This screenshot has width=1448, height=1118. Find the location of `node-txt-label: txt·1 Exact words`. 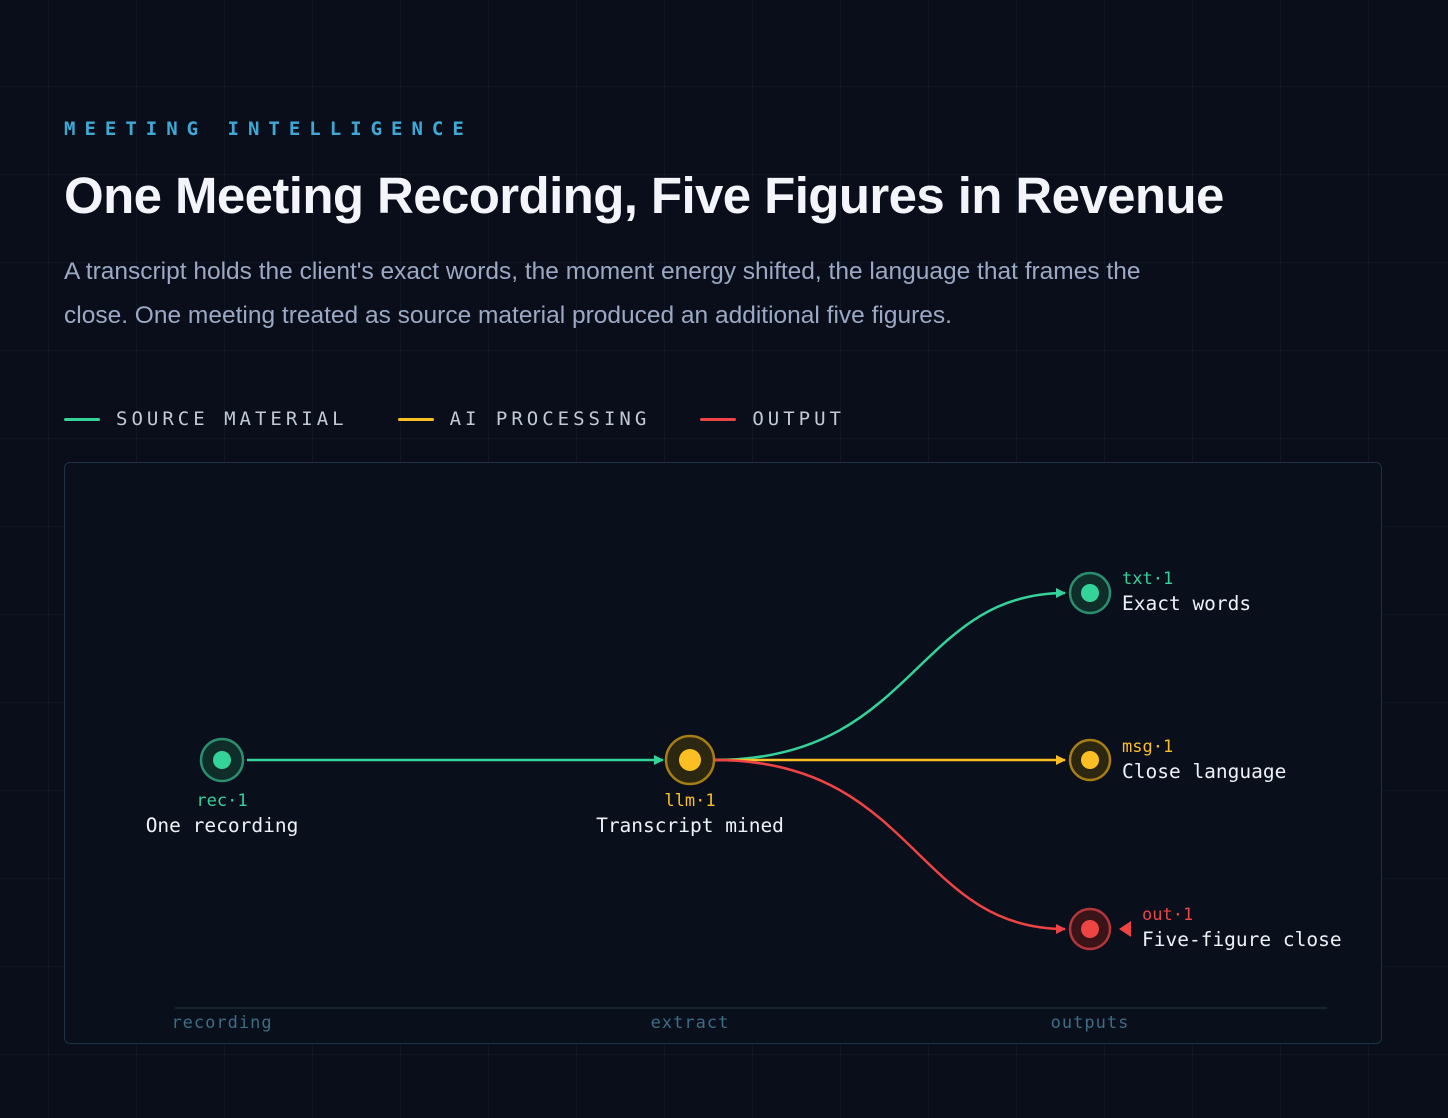

node-txt-label: txt·1 Exact words is located at coordinates (1186, 592).